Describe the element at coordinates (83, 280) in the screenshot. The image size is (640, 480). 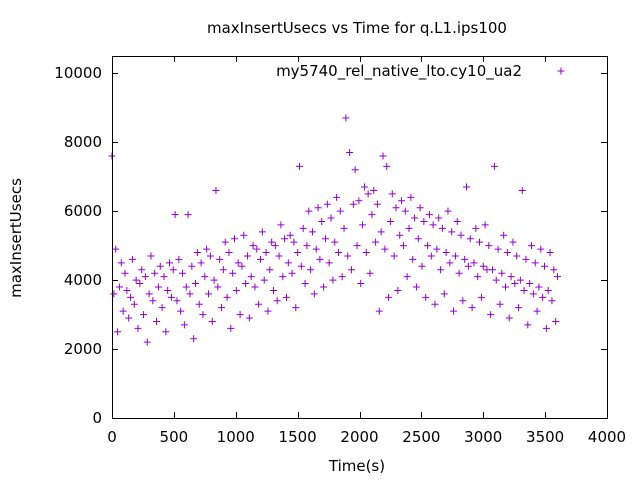
I see `y-tick-label: 4000` at that location.